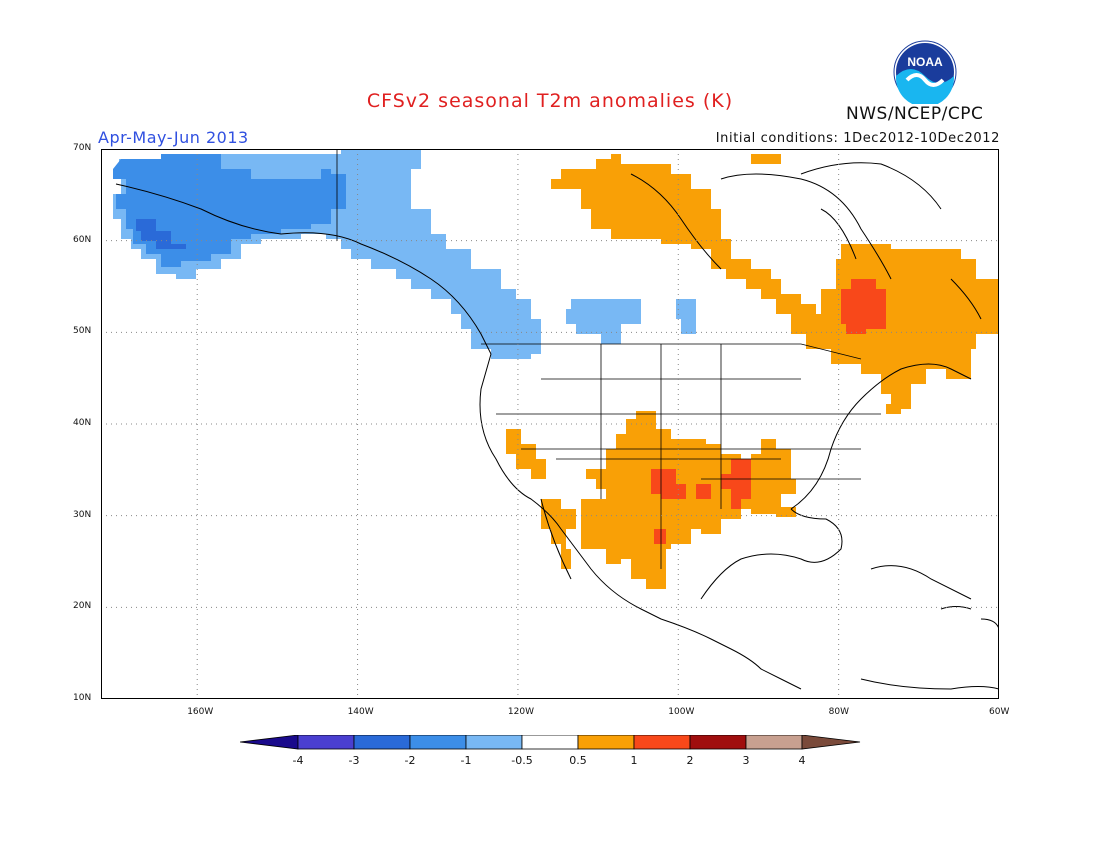 This screenshot has height=850, width=1100. I want to click on colorbar-label: -4, so click(298, 760).